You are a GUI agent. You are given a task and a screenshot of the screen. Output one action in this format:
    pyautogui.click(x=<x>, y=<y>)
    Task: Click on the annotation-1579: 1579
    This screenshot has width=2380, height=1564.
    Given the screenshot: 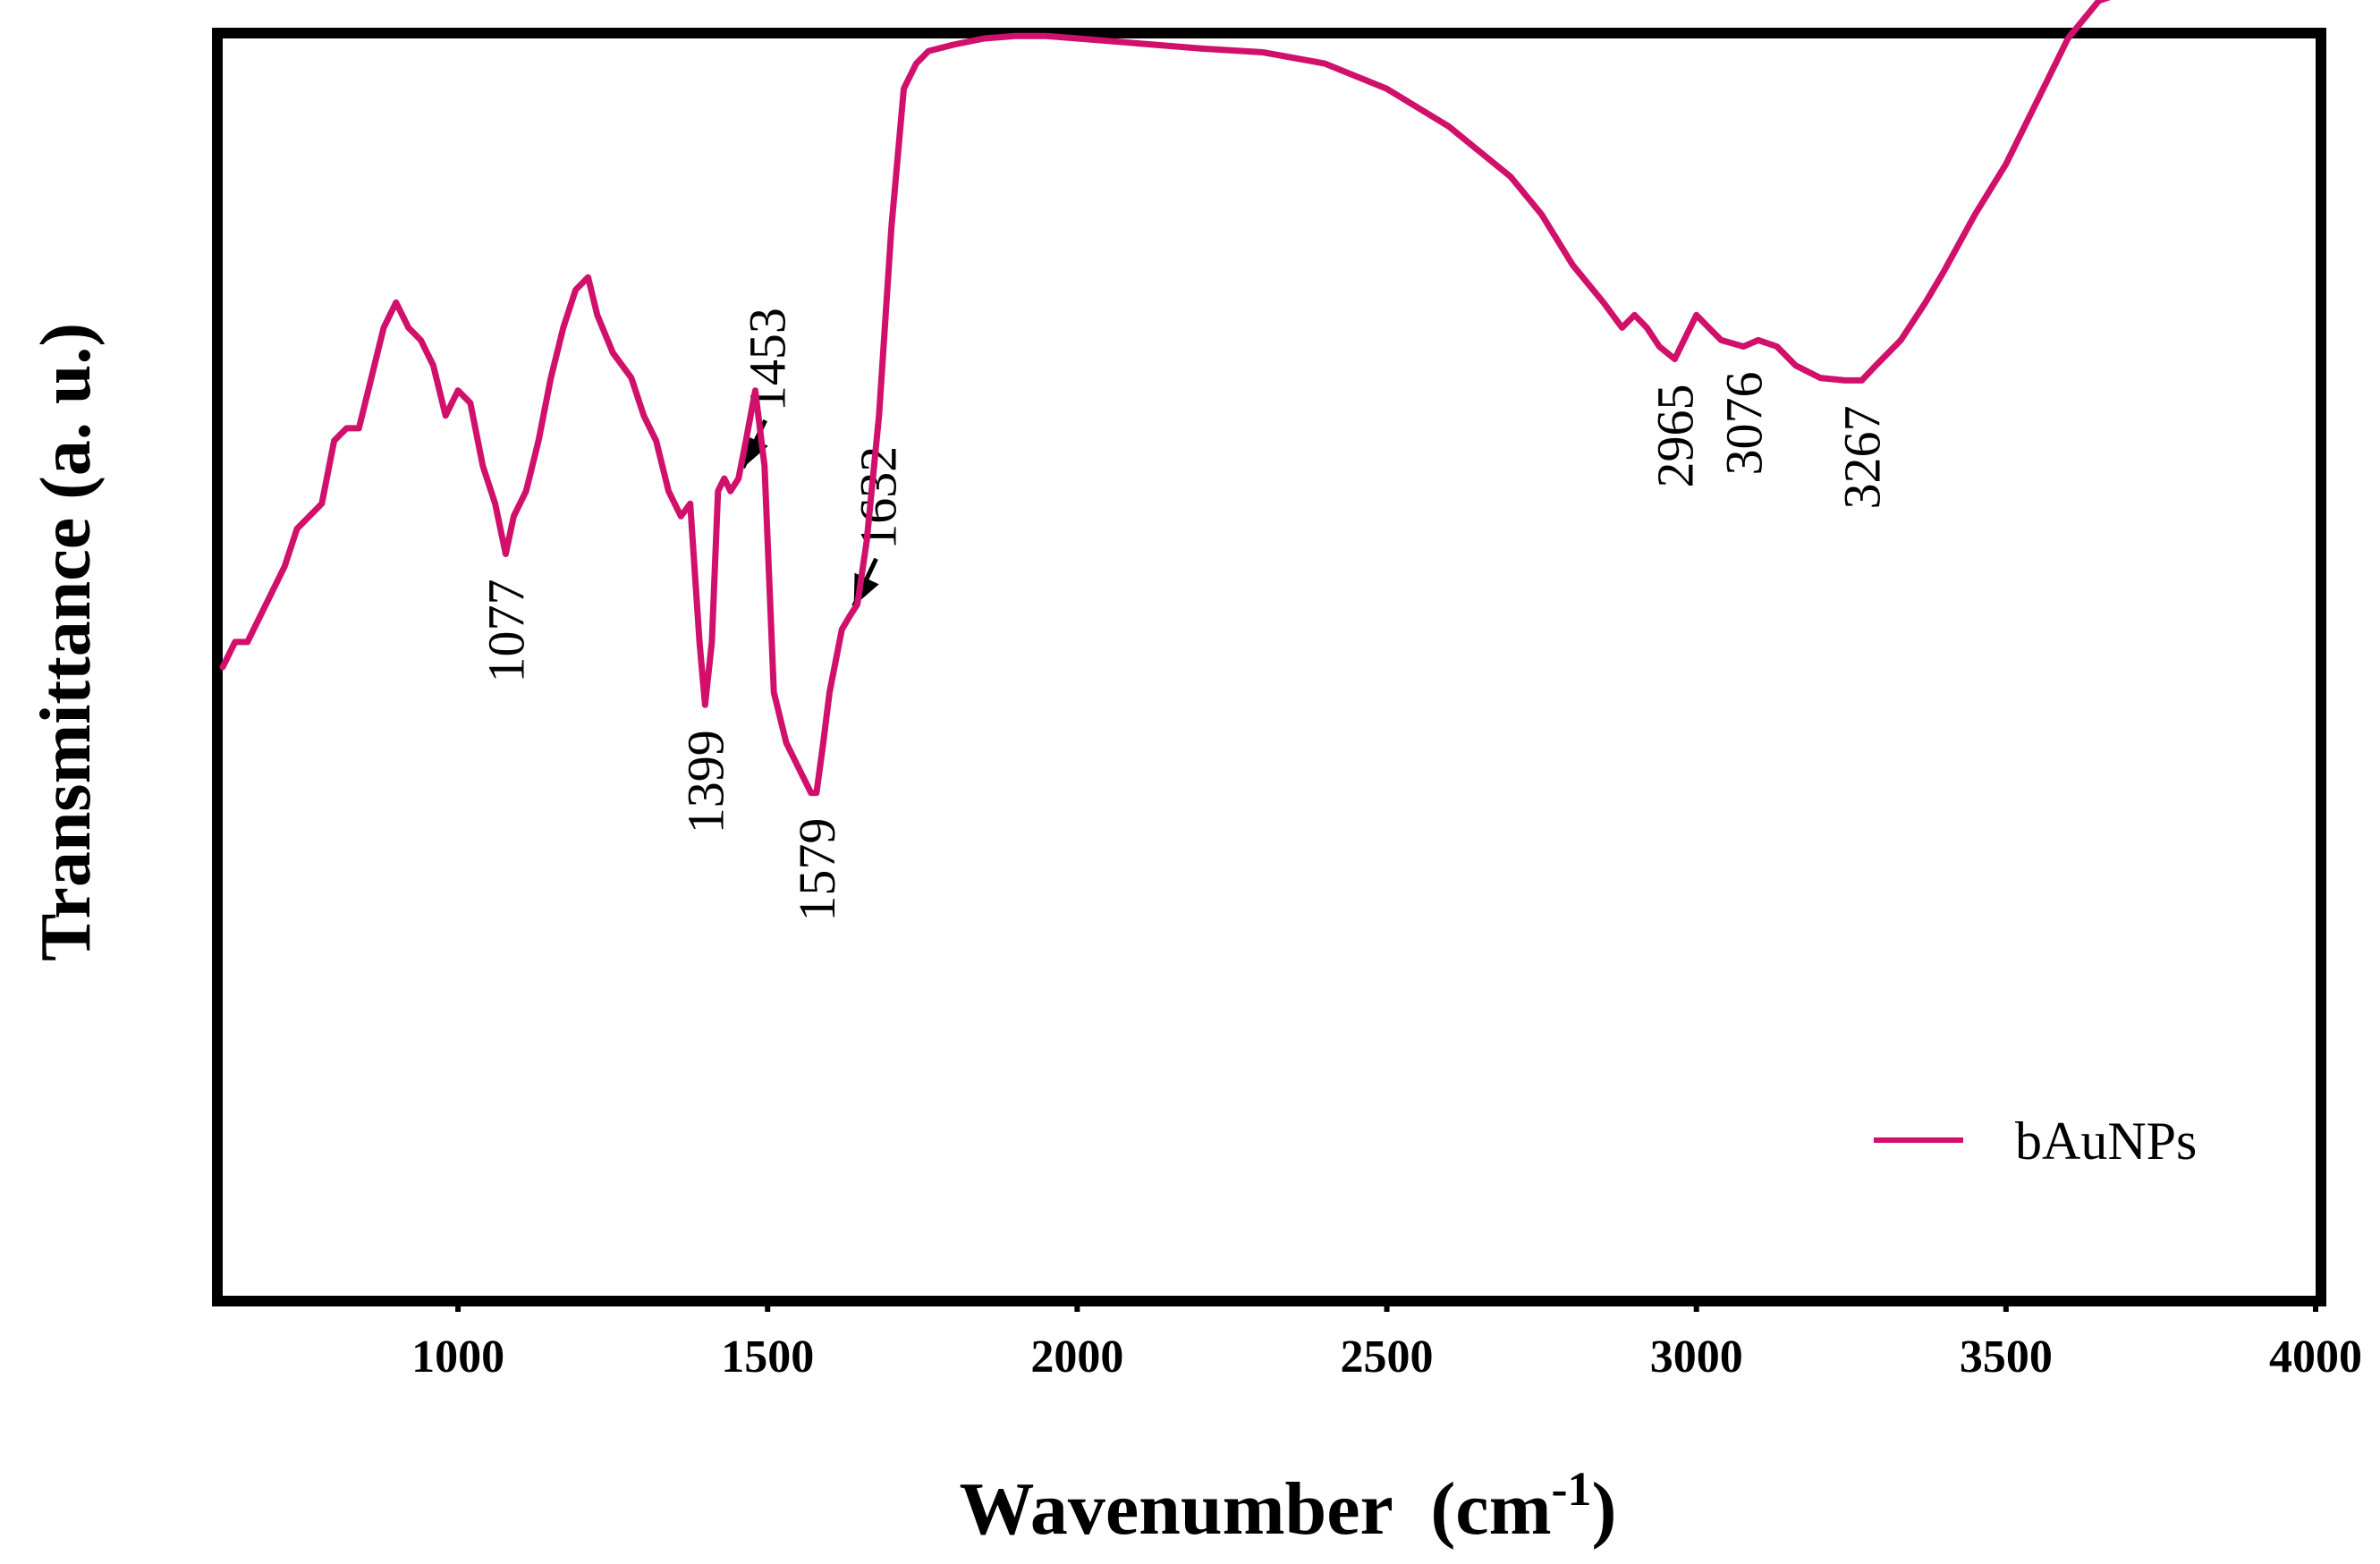 What is the action you would take?
    pyautogui.click(x=817, y=870)
    